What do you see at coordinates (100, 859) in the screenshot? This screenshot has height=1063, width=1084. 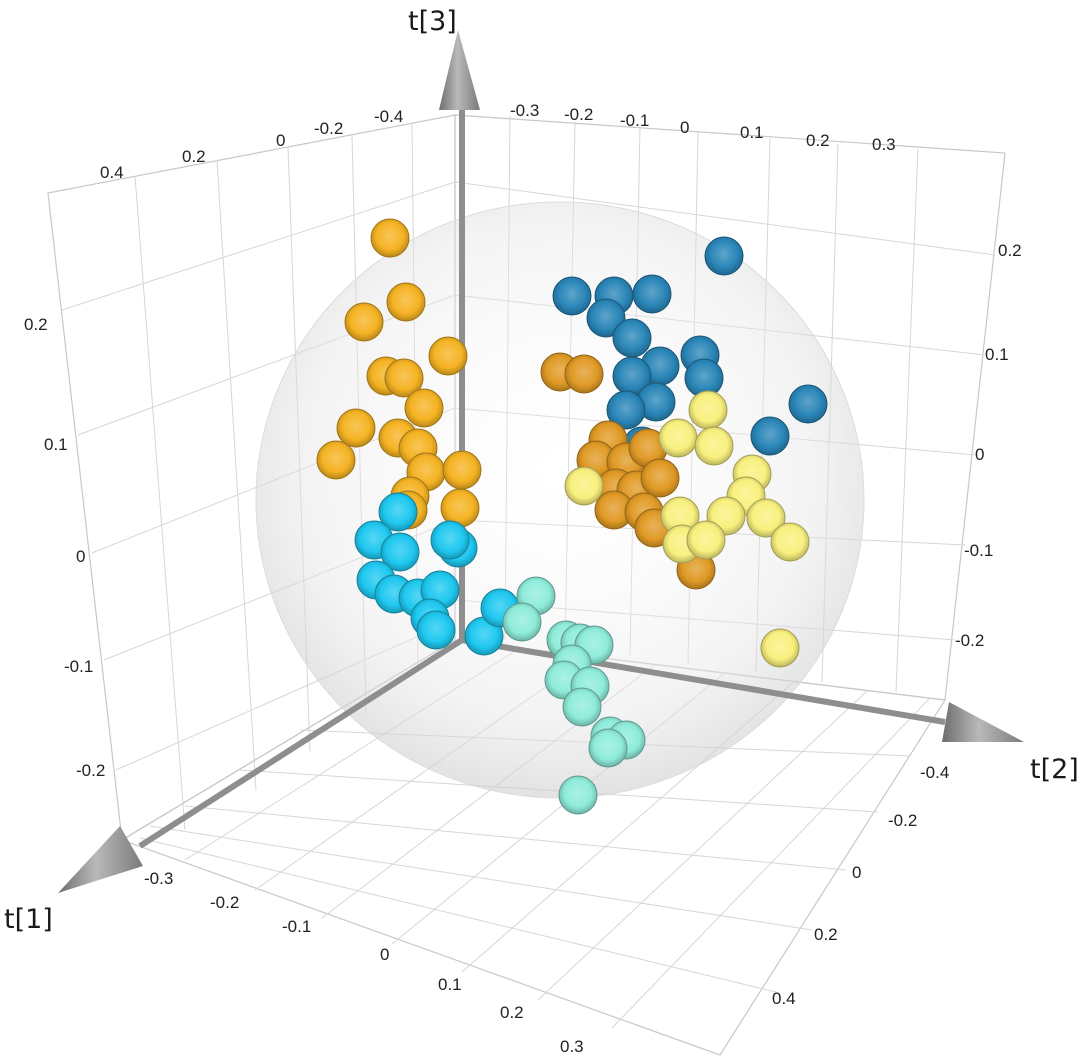 I see `t1-arrow-cone-icon` at bounding box center [100, 859].